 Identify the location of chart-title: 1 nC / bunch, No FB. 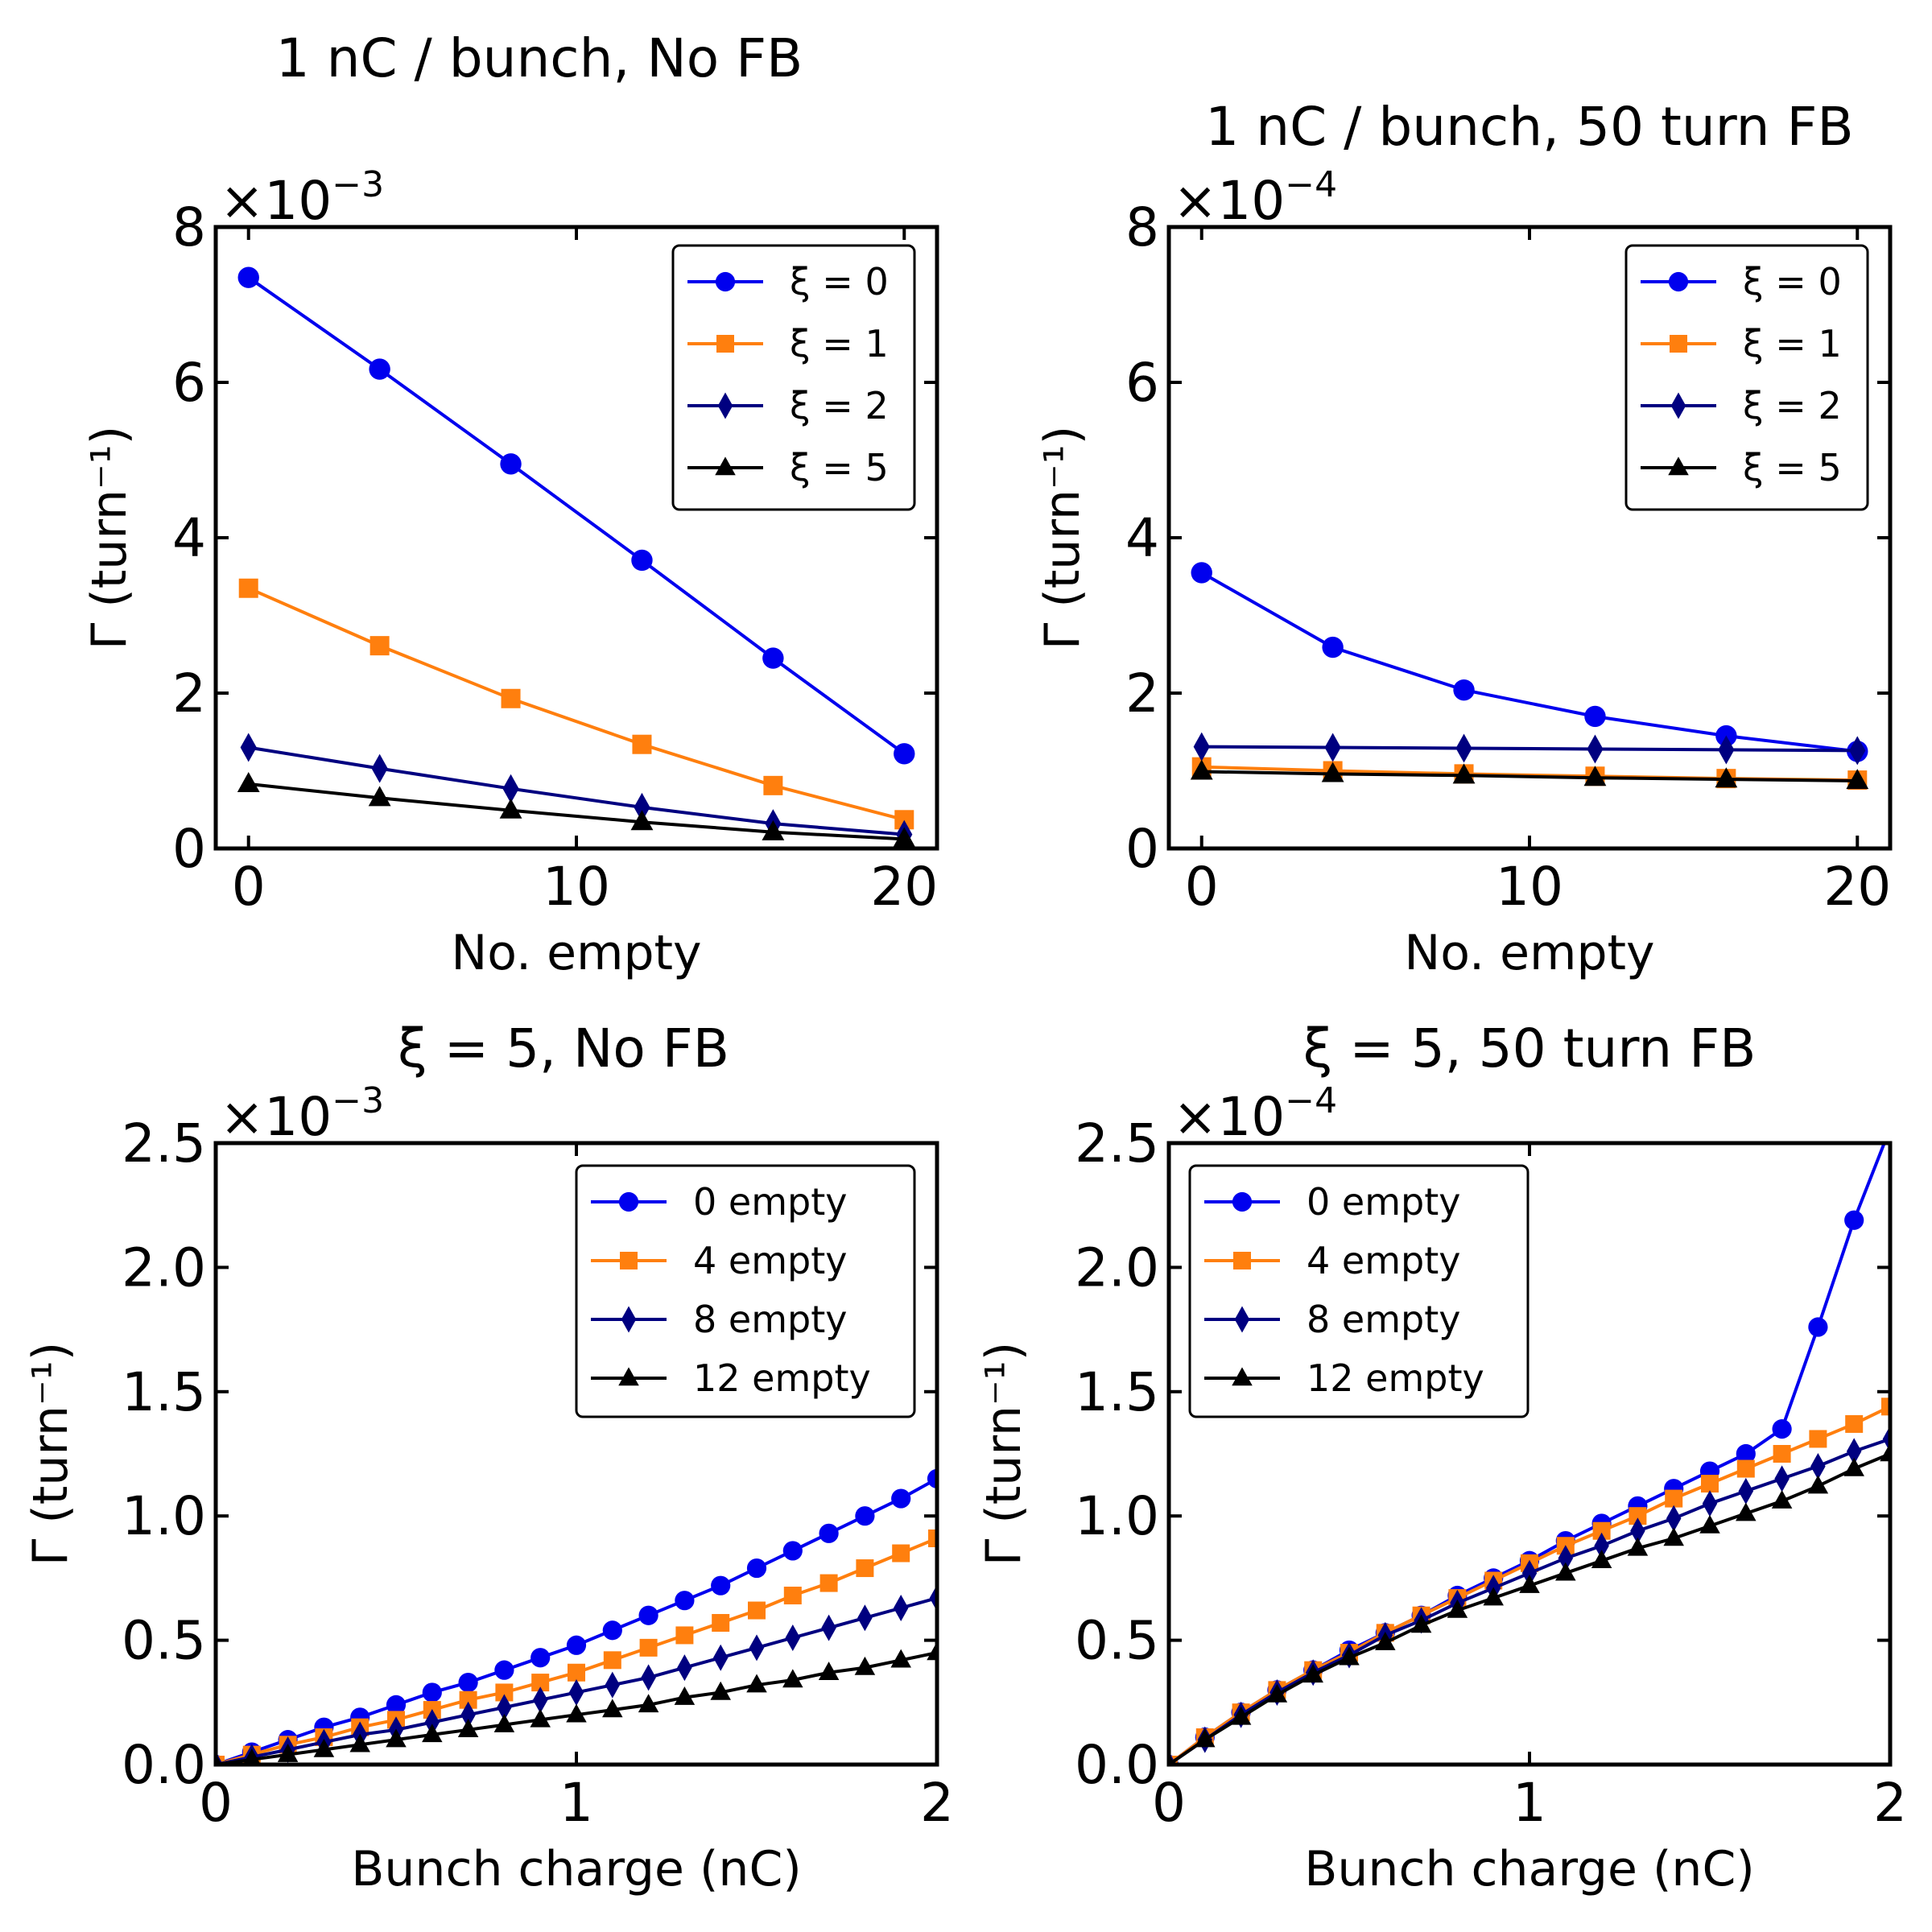
(539, 58).